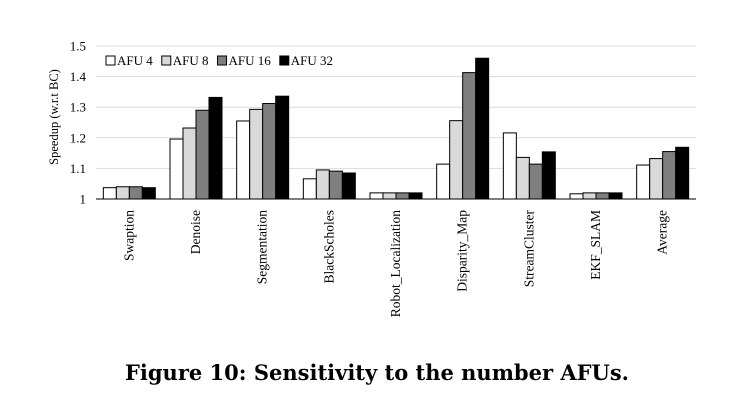  What do you see at coordinates (78, 137) in the screenshot?
I see `y-tick-label: 1.2` at bounding box center [78, 137].